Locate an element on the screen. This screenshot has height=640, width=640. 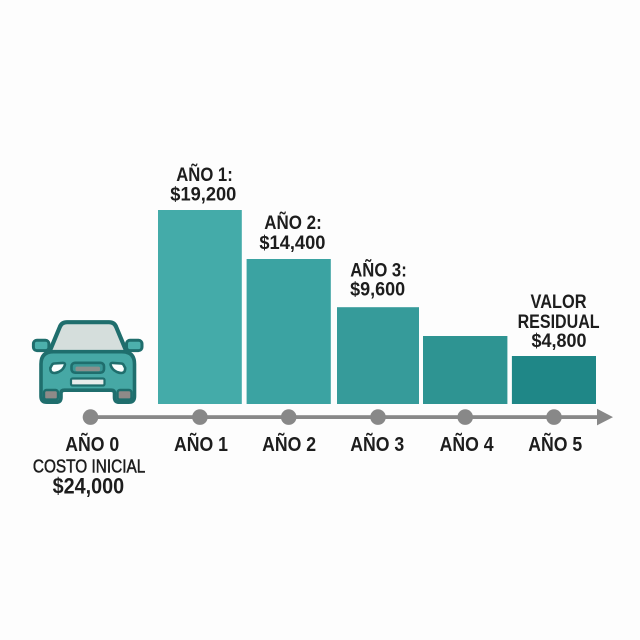
svg-text: VALOR is located at coordinates (559, 302).